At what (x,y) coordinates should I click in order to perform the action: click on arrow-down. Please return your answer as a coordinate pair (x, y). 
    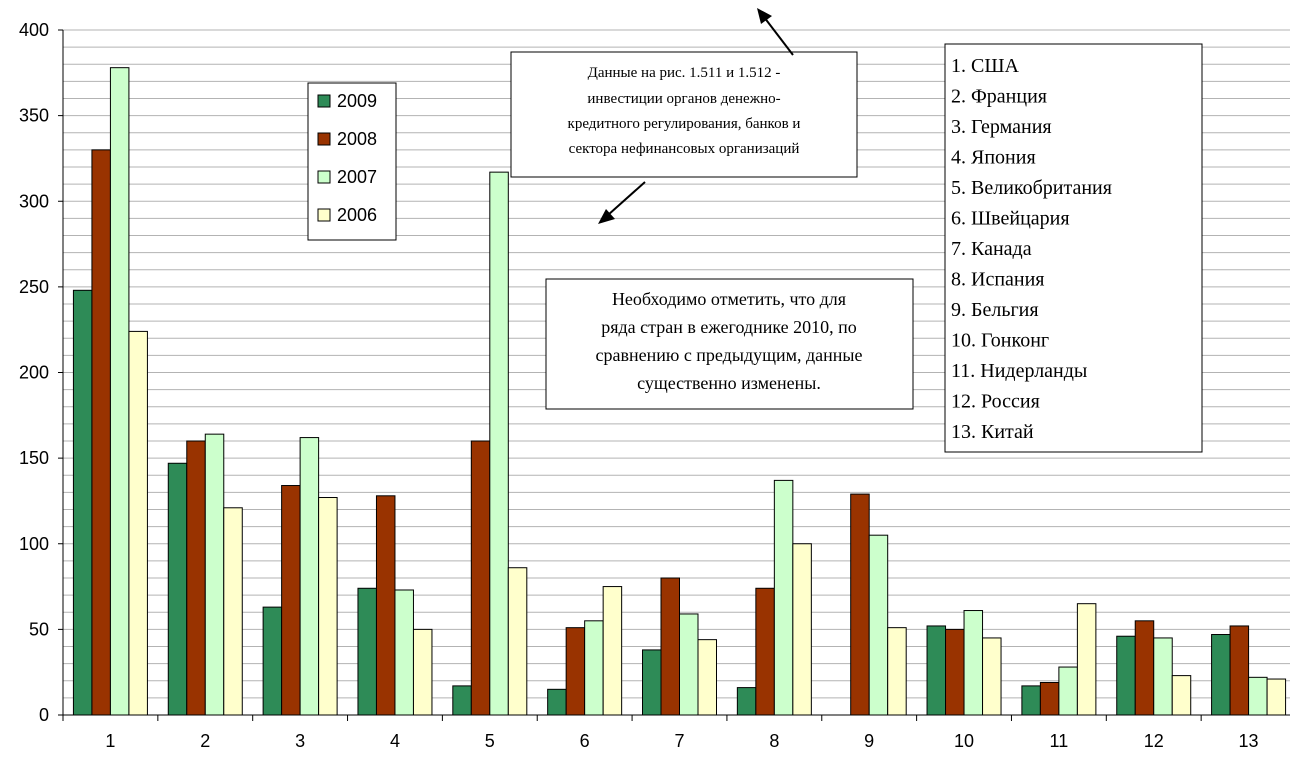
    Looking at the image, I should click on (622, 202).